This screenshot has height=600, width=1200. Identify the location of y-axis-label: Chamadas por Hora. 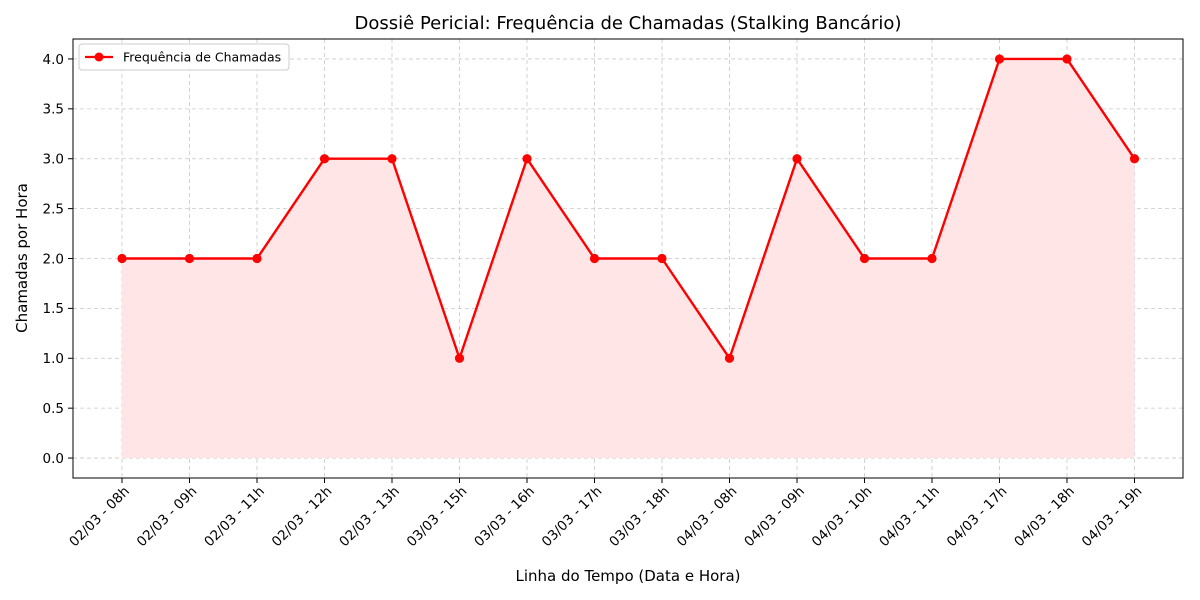
(22, 258).